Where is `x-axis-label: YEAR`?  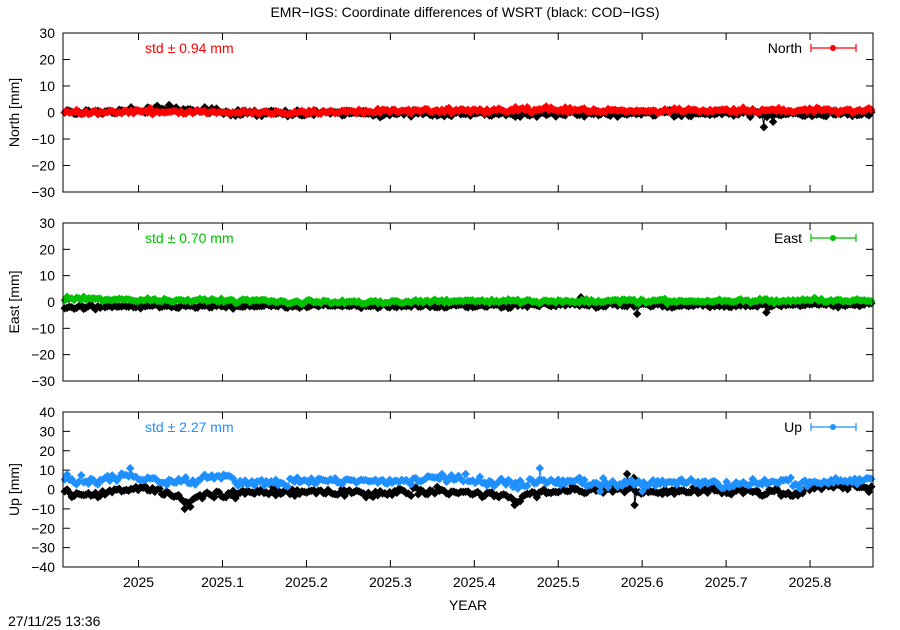
x-axis-label: YEAR is located at coordinates (468, 605).